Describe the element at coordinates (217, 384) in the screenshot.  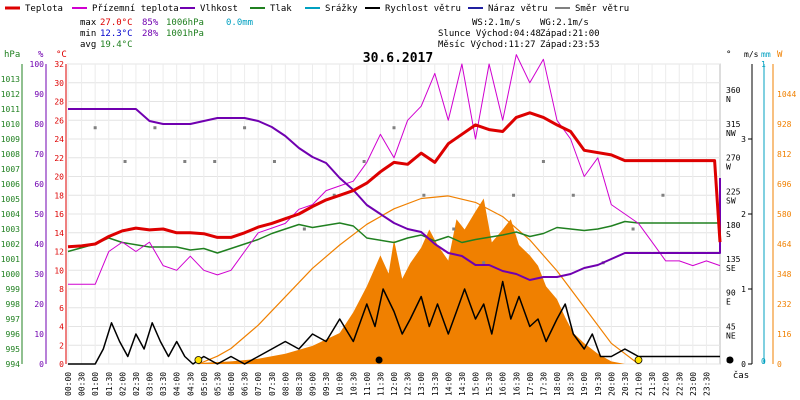
I see `x-tick-label: 05:30` at that location.